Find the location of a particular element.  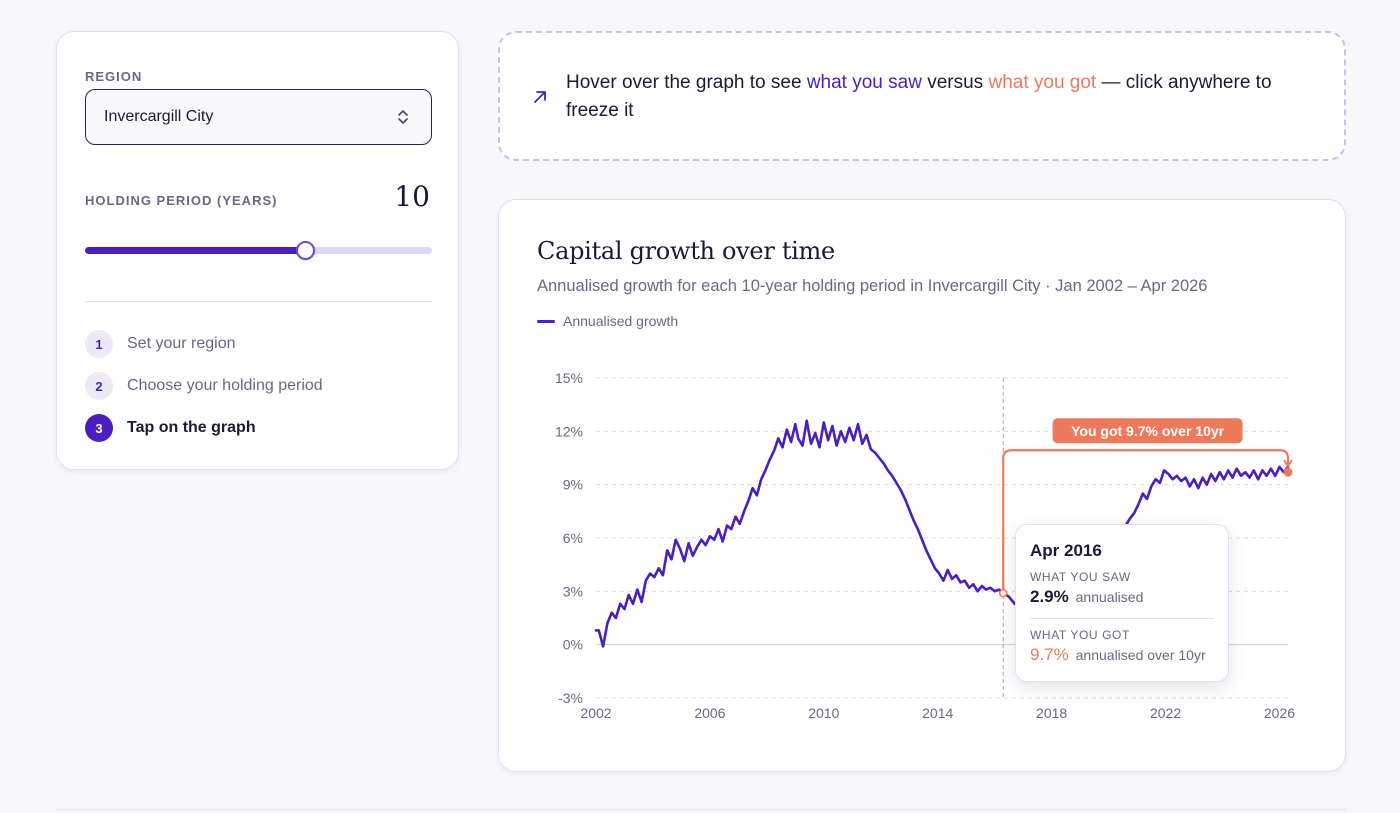

slider-fill is located at coordinates (195, 250).